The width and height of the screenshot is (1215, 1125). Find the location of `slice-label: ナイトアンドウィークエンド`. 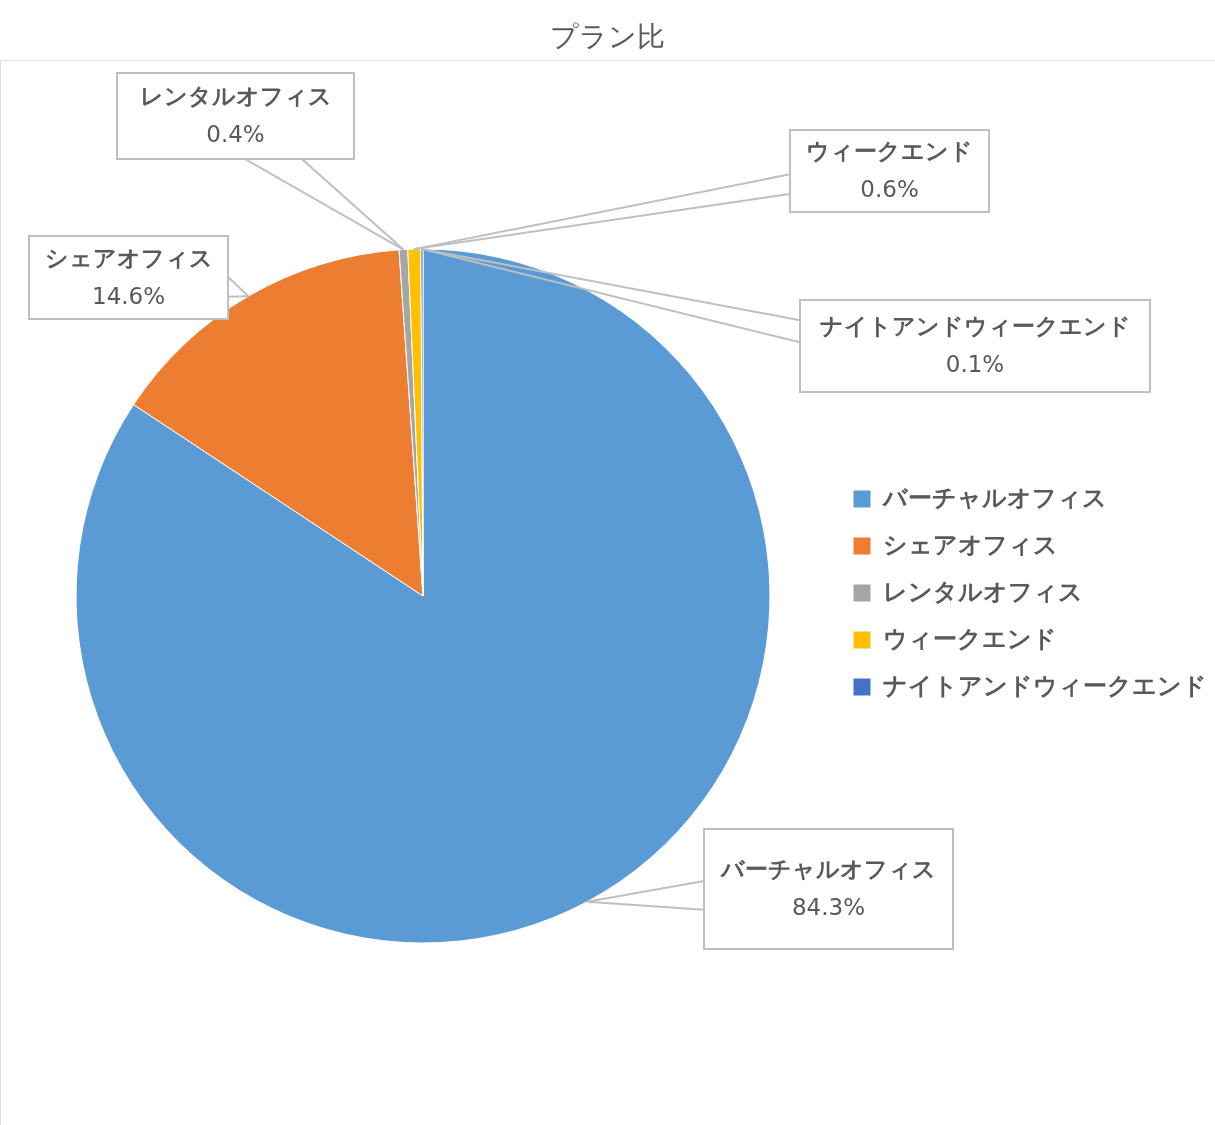

slice-label: ナイトアンドウィークエンド is located at coordinates (975, 326).